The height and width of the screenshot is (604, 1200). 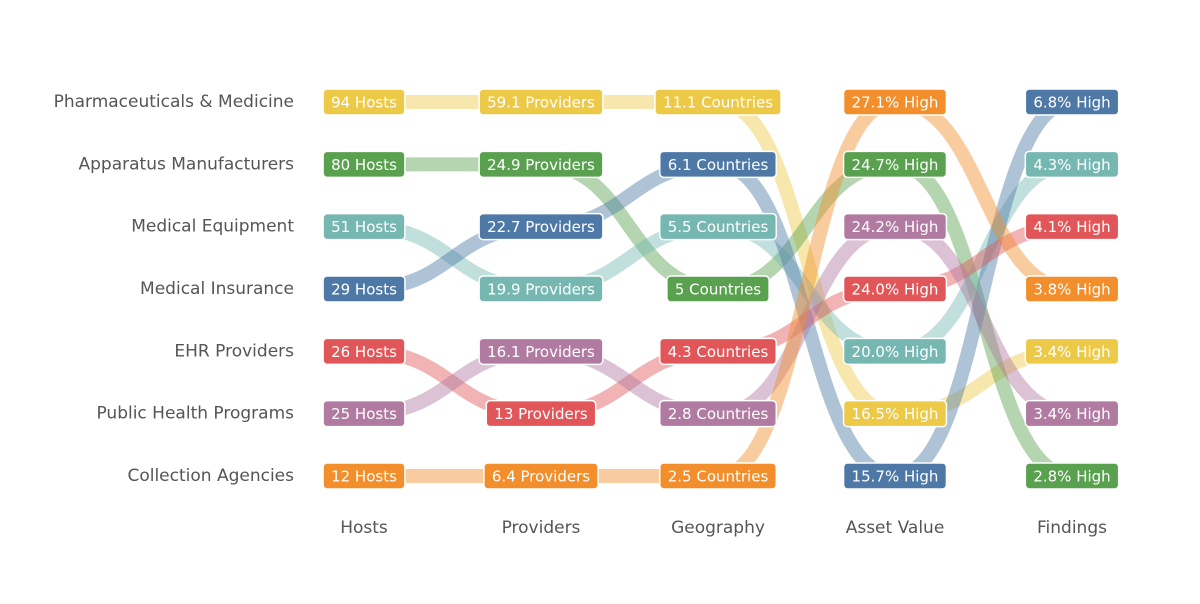 What do you see at coordinates (895, 528) in the screenshot?
I see `column-label: Asset Value` at bounding box center [895, 528].